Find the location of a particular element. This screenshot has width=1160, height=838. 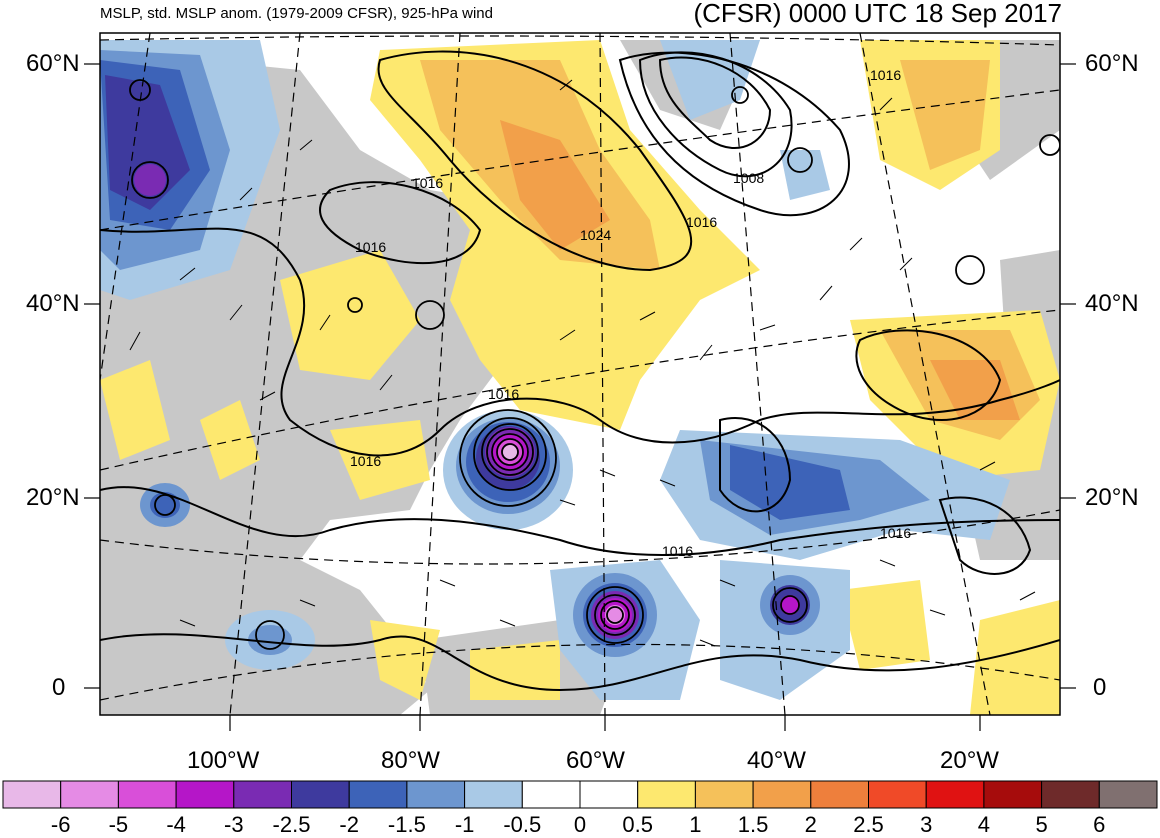

colorbar-label: 2 is located at coordinates (810, 824).